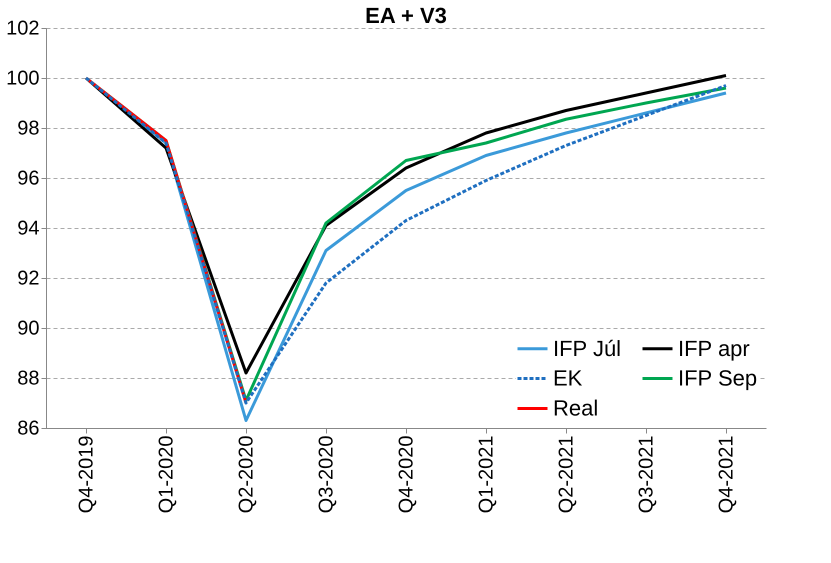 The image size is (831, 563). I want to click on y-tick-label: 86, so click(28, 429).